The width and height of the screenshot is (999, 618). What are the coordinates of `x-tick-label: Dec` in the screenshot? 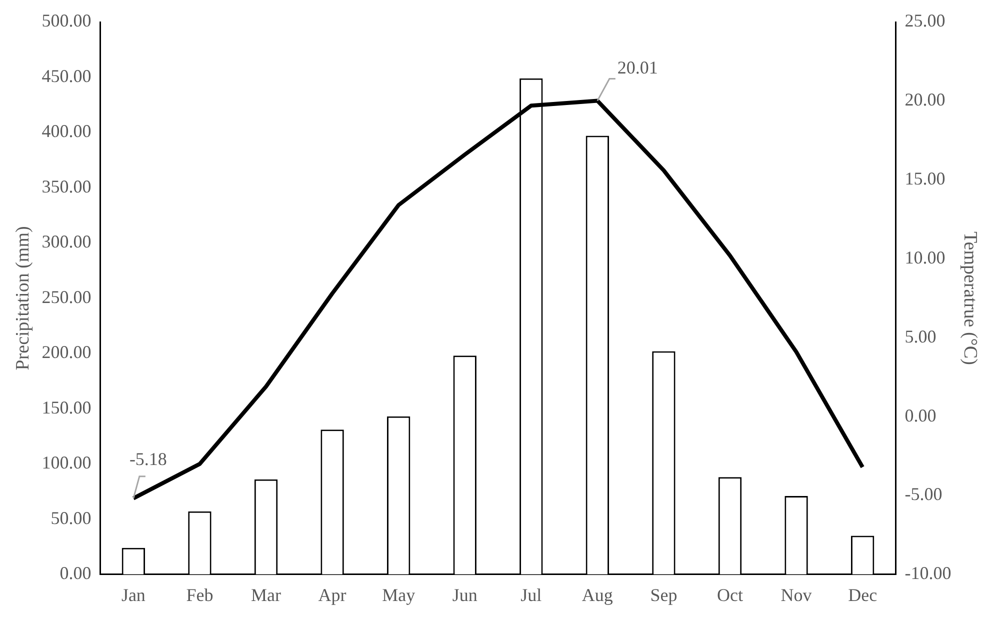 It's located at (863, 594).